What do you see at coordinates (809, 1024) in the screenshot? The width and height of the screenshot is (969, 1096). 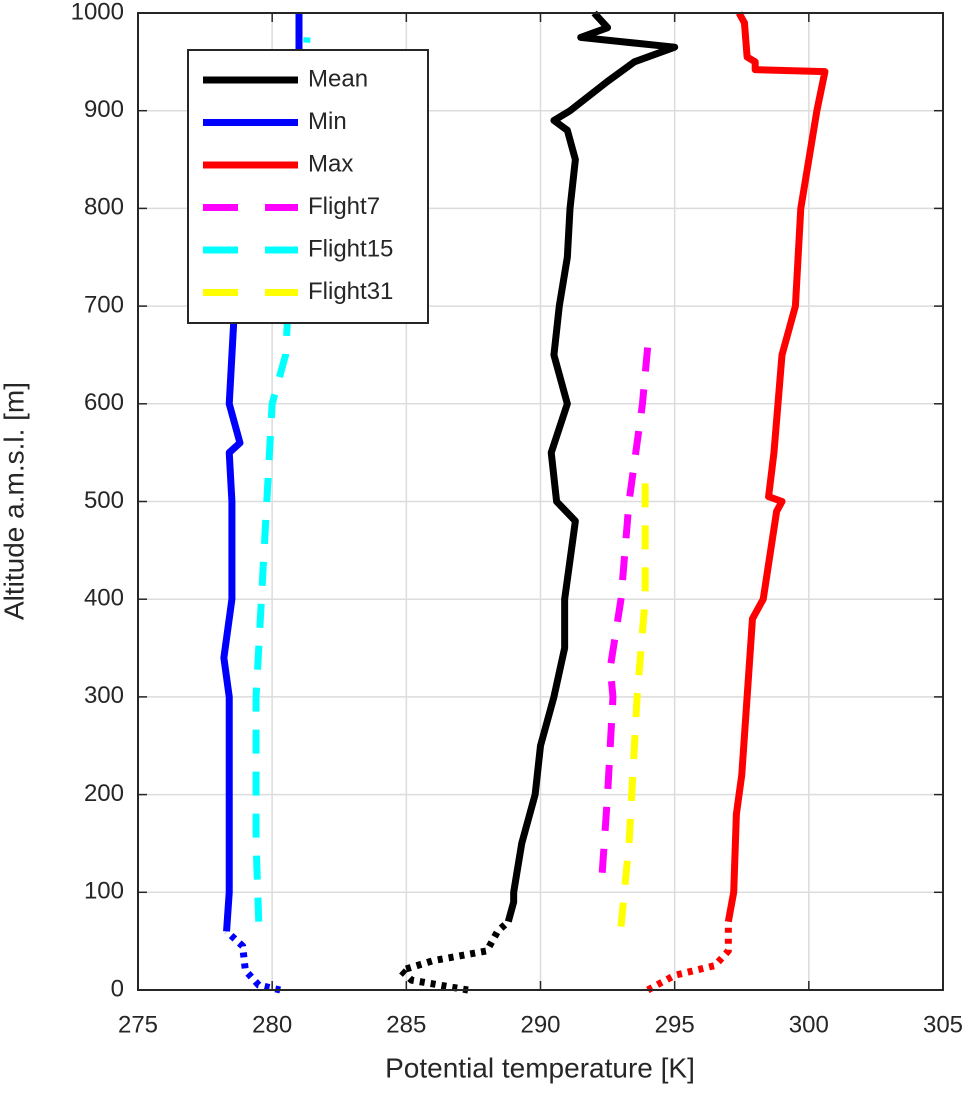 I see `x-tick-label: 300` at bounding box center [809, 1024].